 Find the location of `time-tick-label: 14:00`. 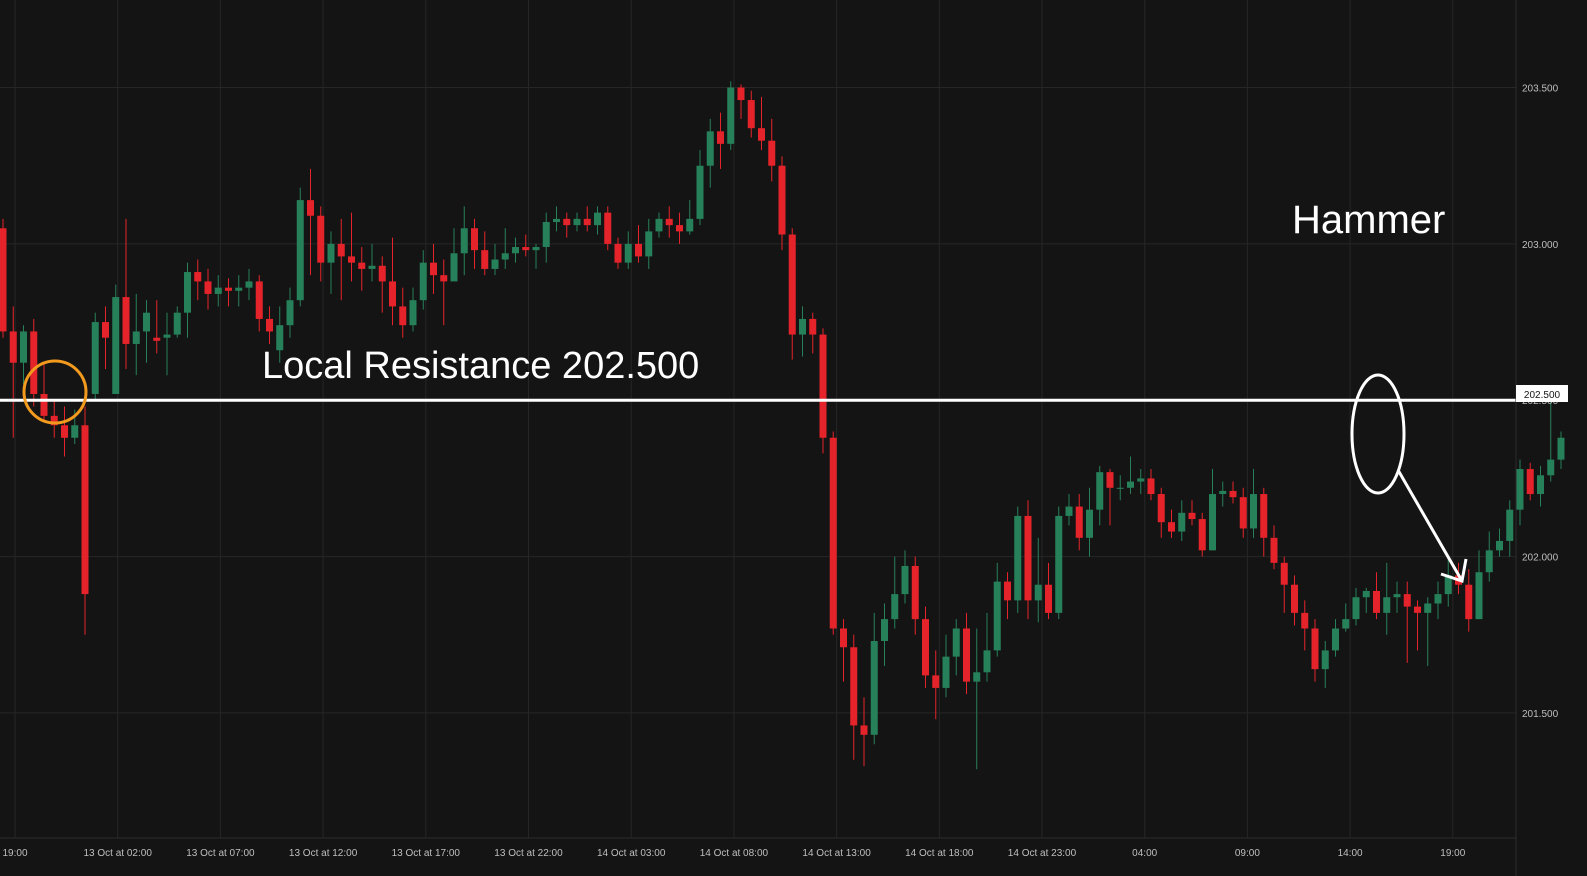

time-tick-label: 14:00 is located at coordinates (1350, 853).